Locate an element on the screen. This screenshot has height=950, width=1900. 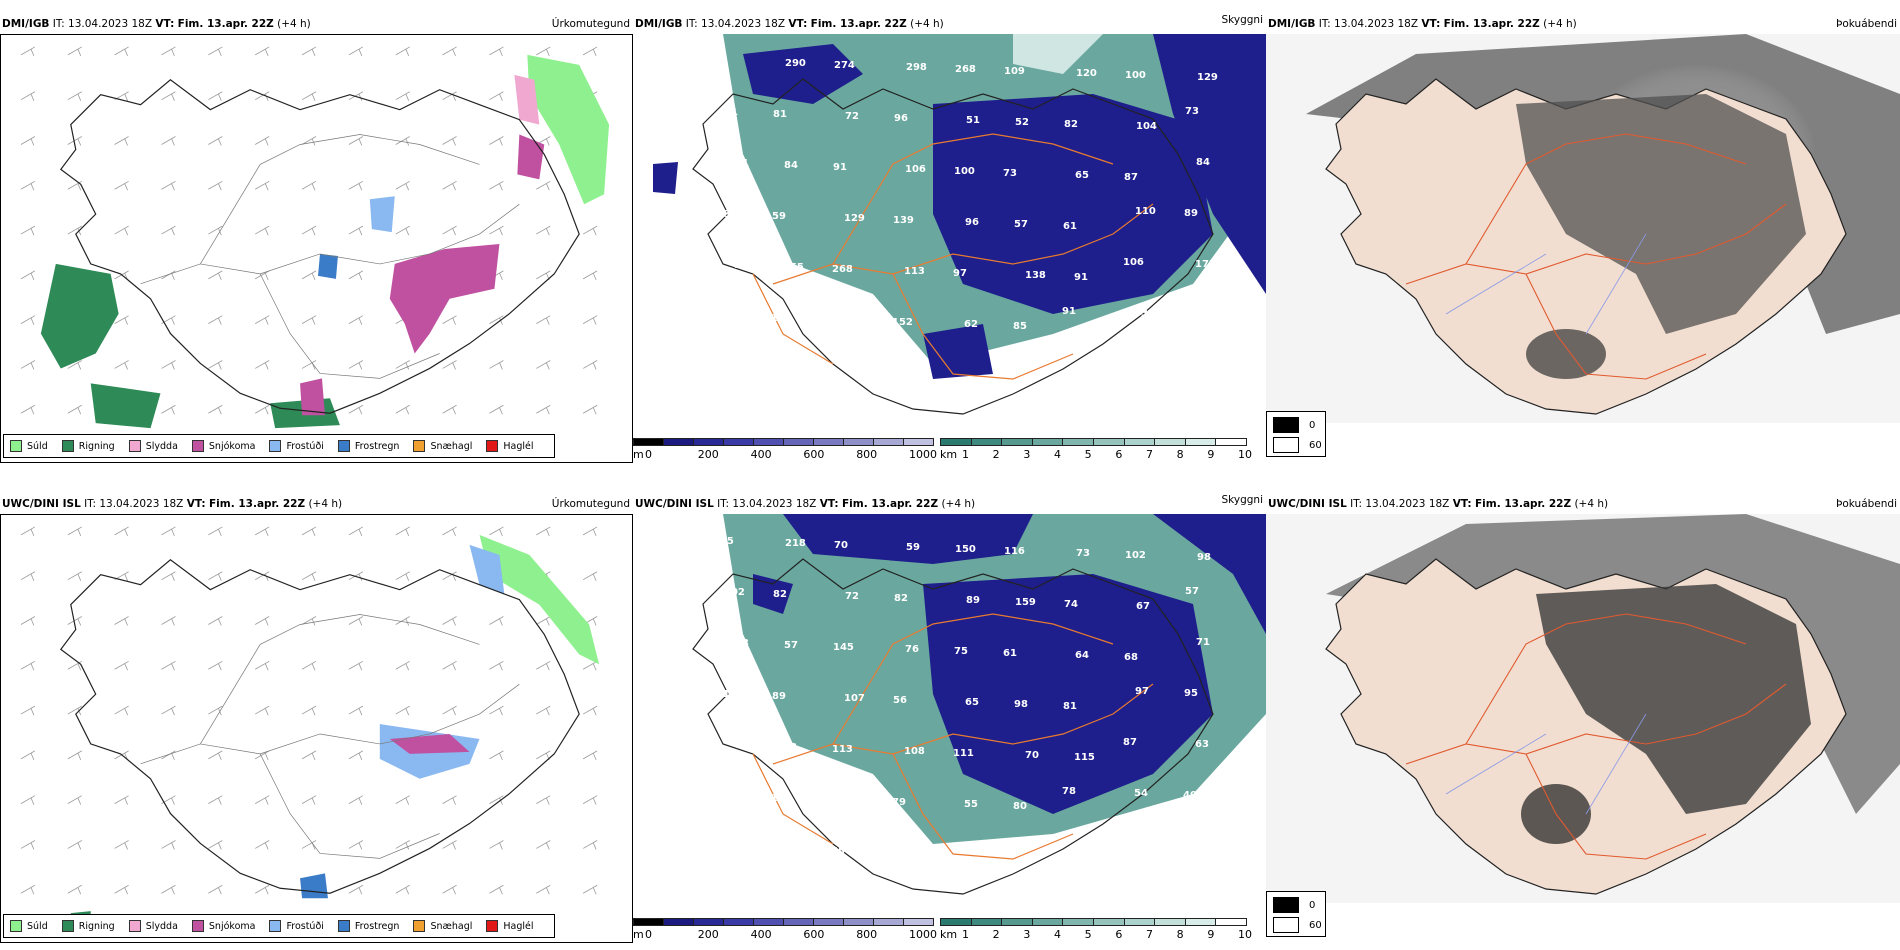
legend-label: Snæhagl is located at coordinates (451, 446).